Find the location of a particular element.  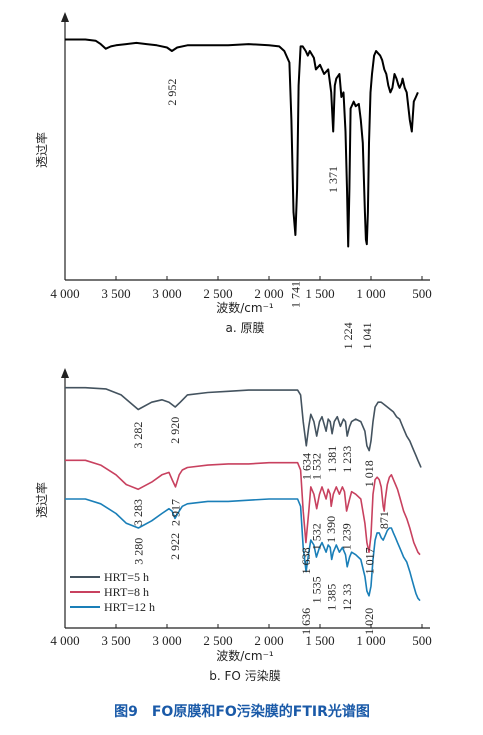

peak-label: 1 741 is located at coordinates (295, 294).